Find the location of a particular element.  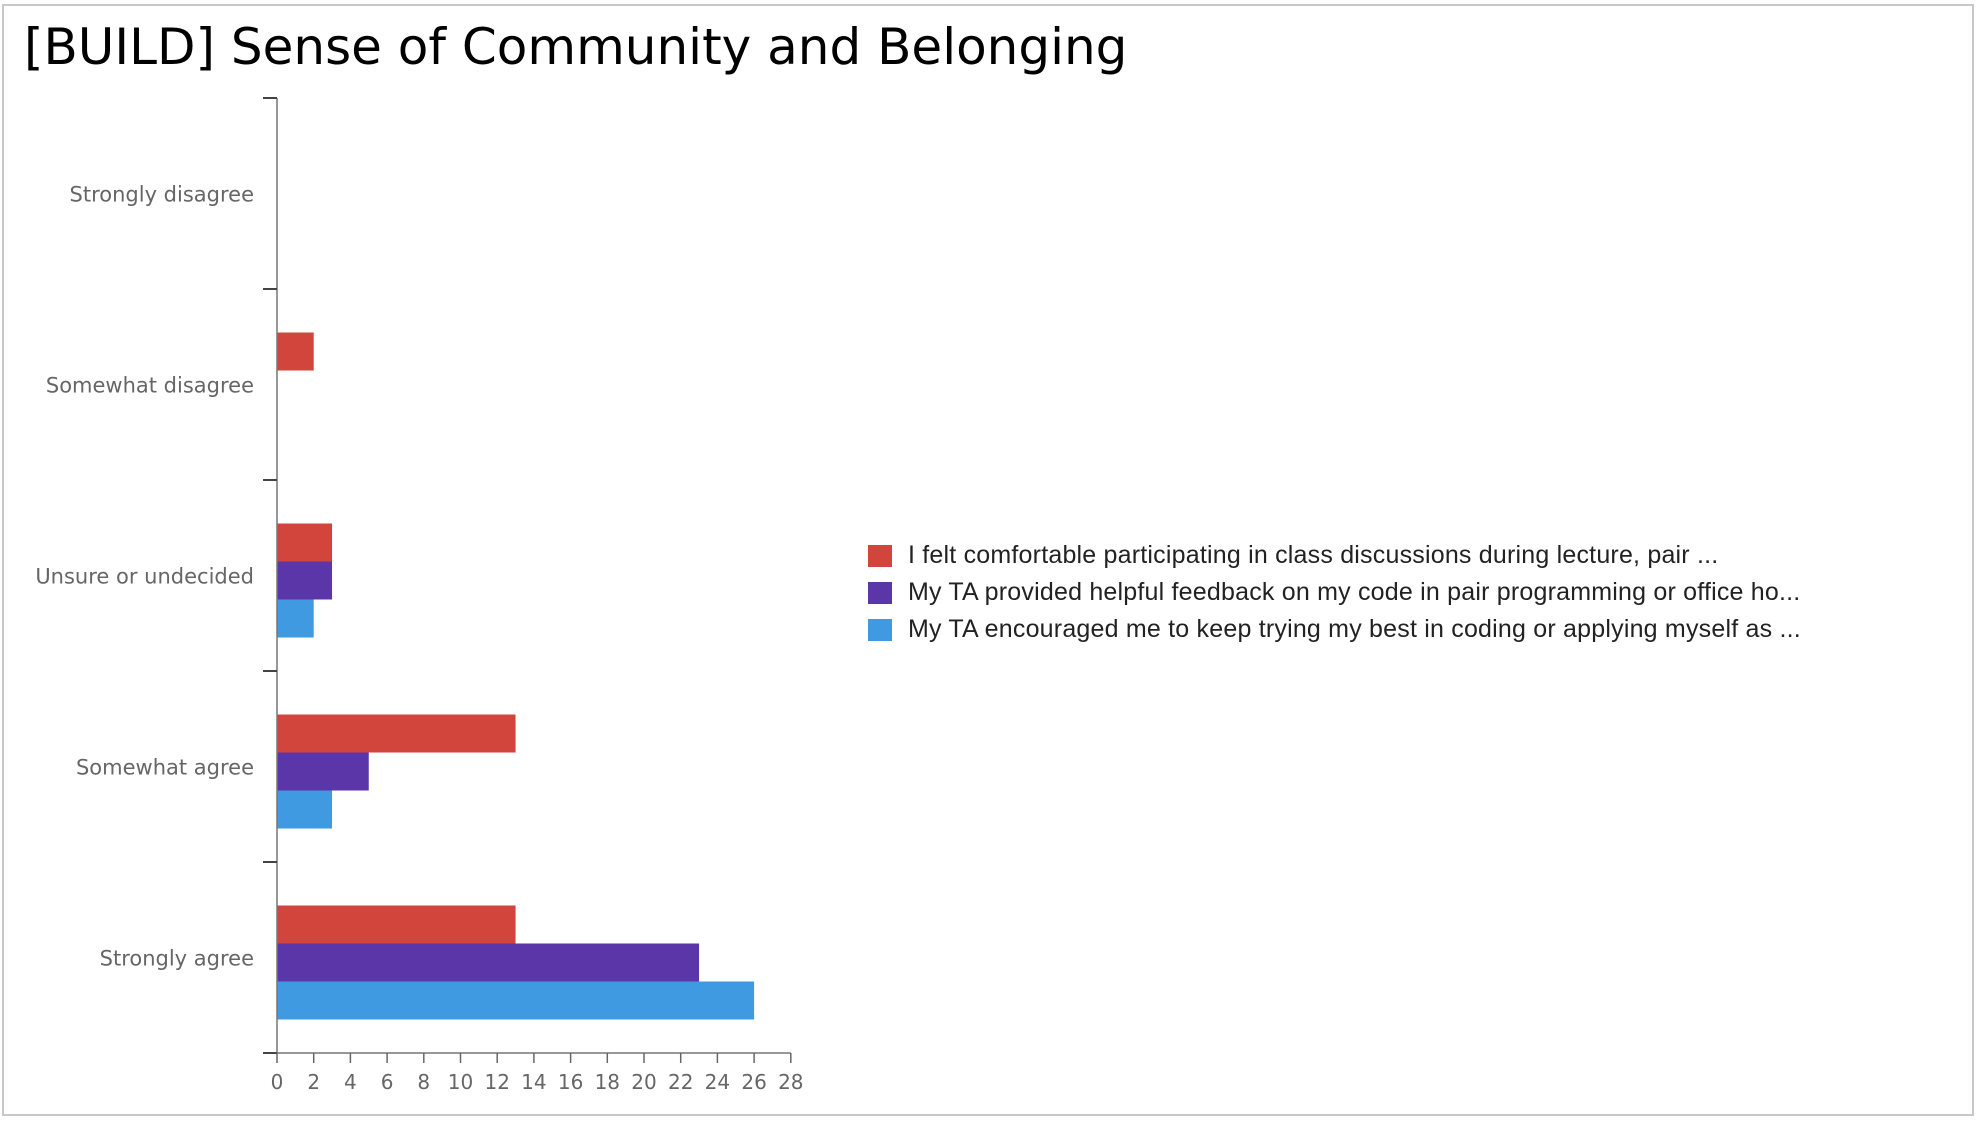

x-axis: 0 2 4 6 8 10 12 14 16 18 20 22 24 26 28 is located at coordinates (537, 1073).